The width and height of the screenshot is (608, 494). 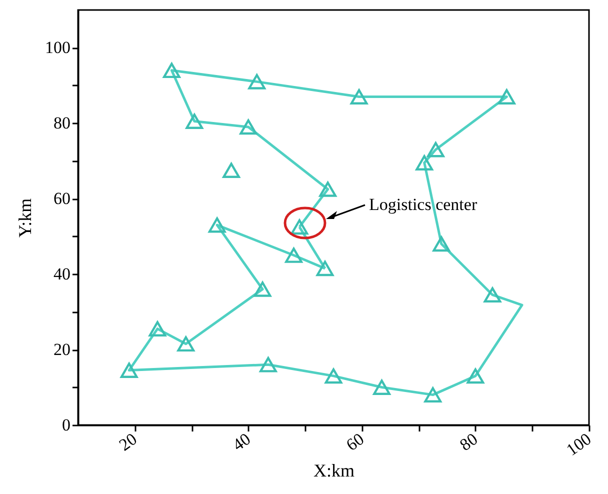 I want to click on x-tick-label: 80, so click(x=469, y=442).